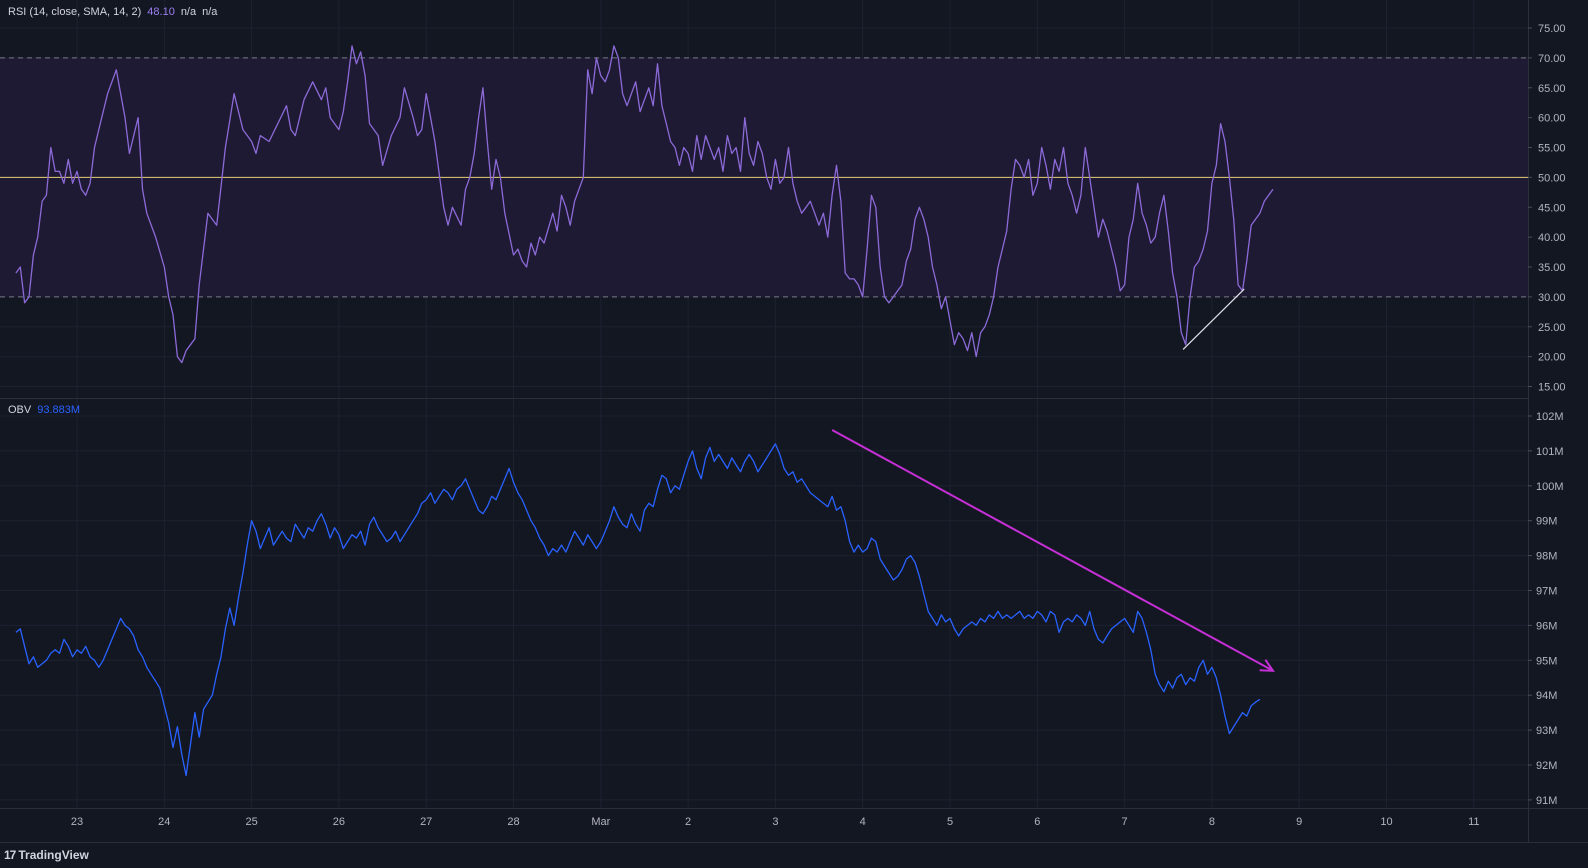 This screenshot has height=868, width=1588. Describe the element at coordinates (1052, 550) in the screenshot. I see `obv-trend-arrow-line` at that location.